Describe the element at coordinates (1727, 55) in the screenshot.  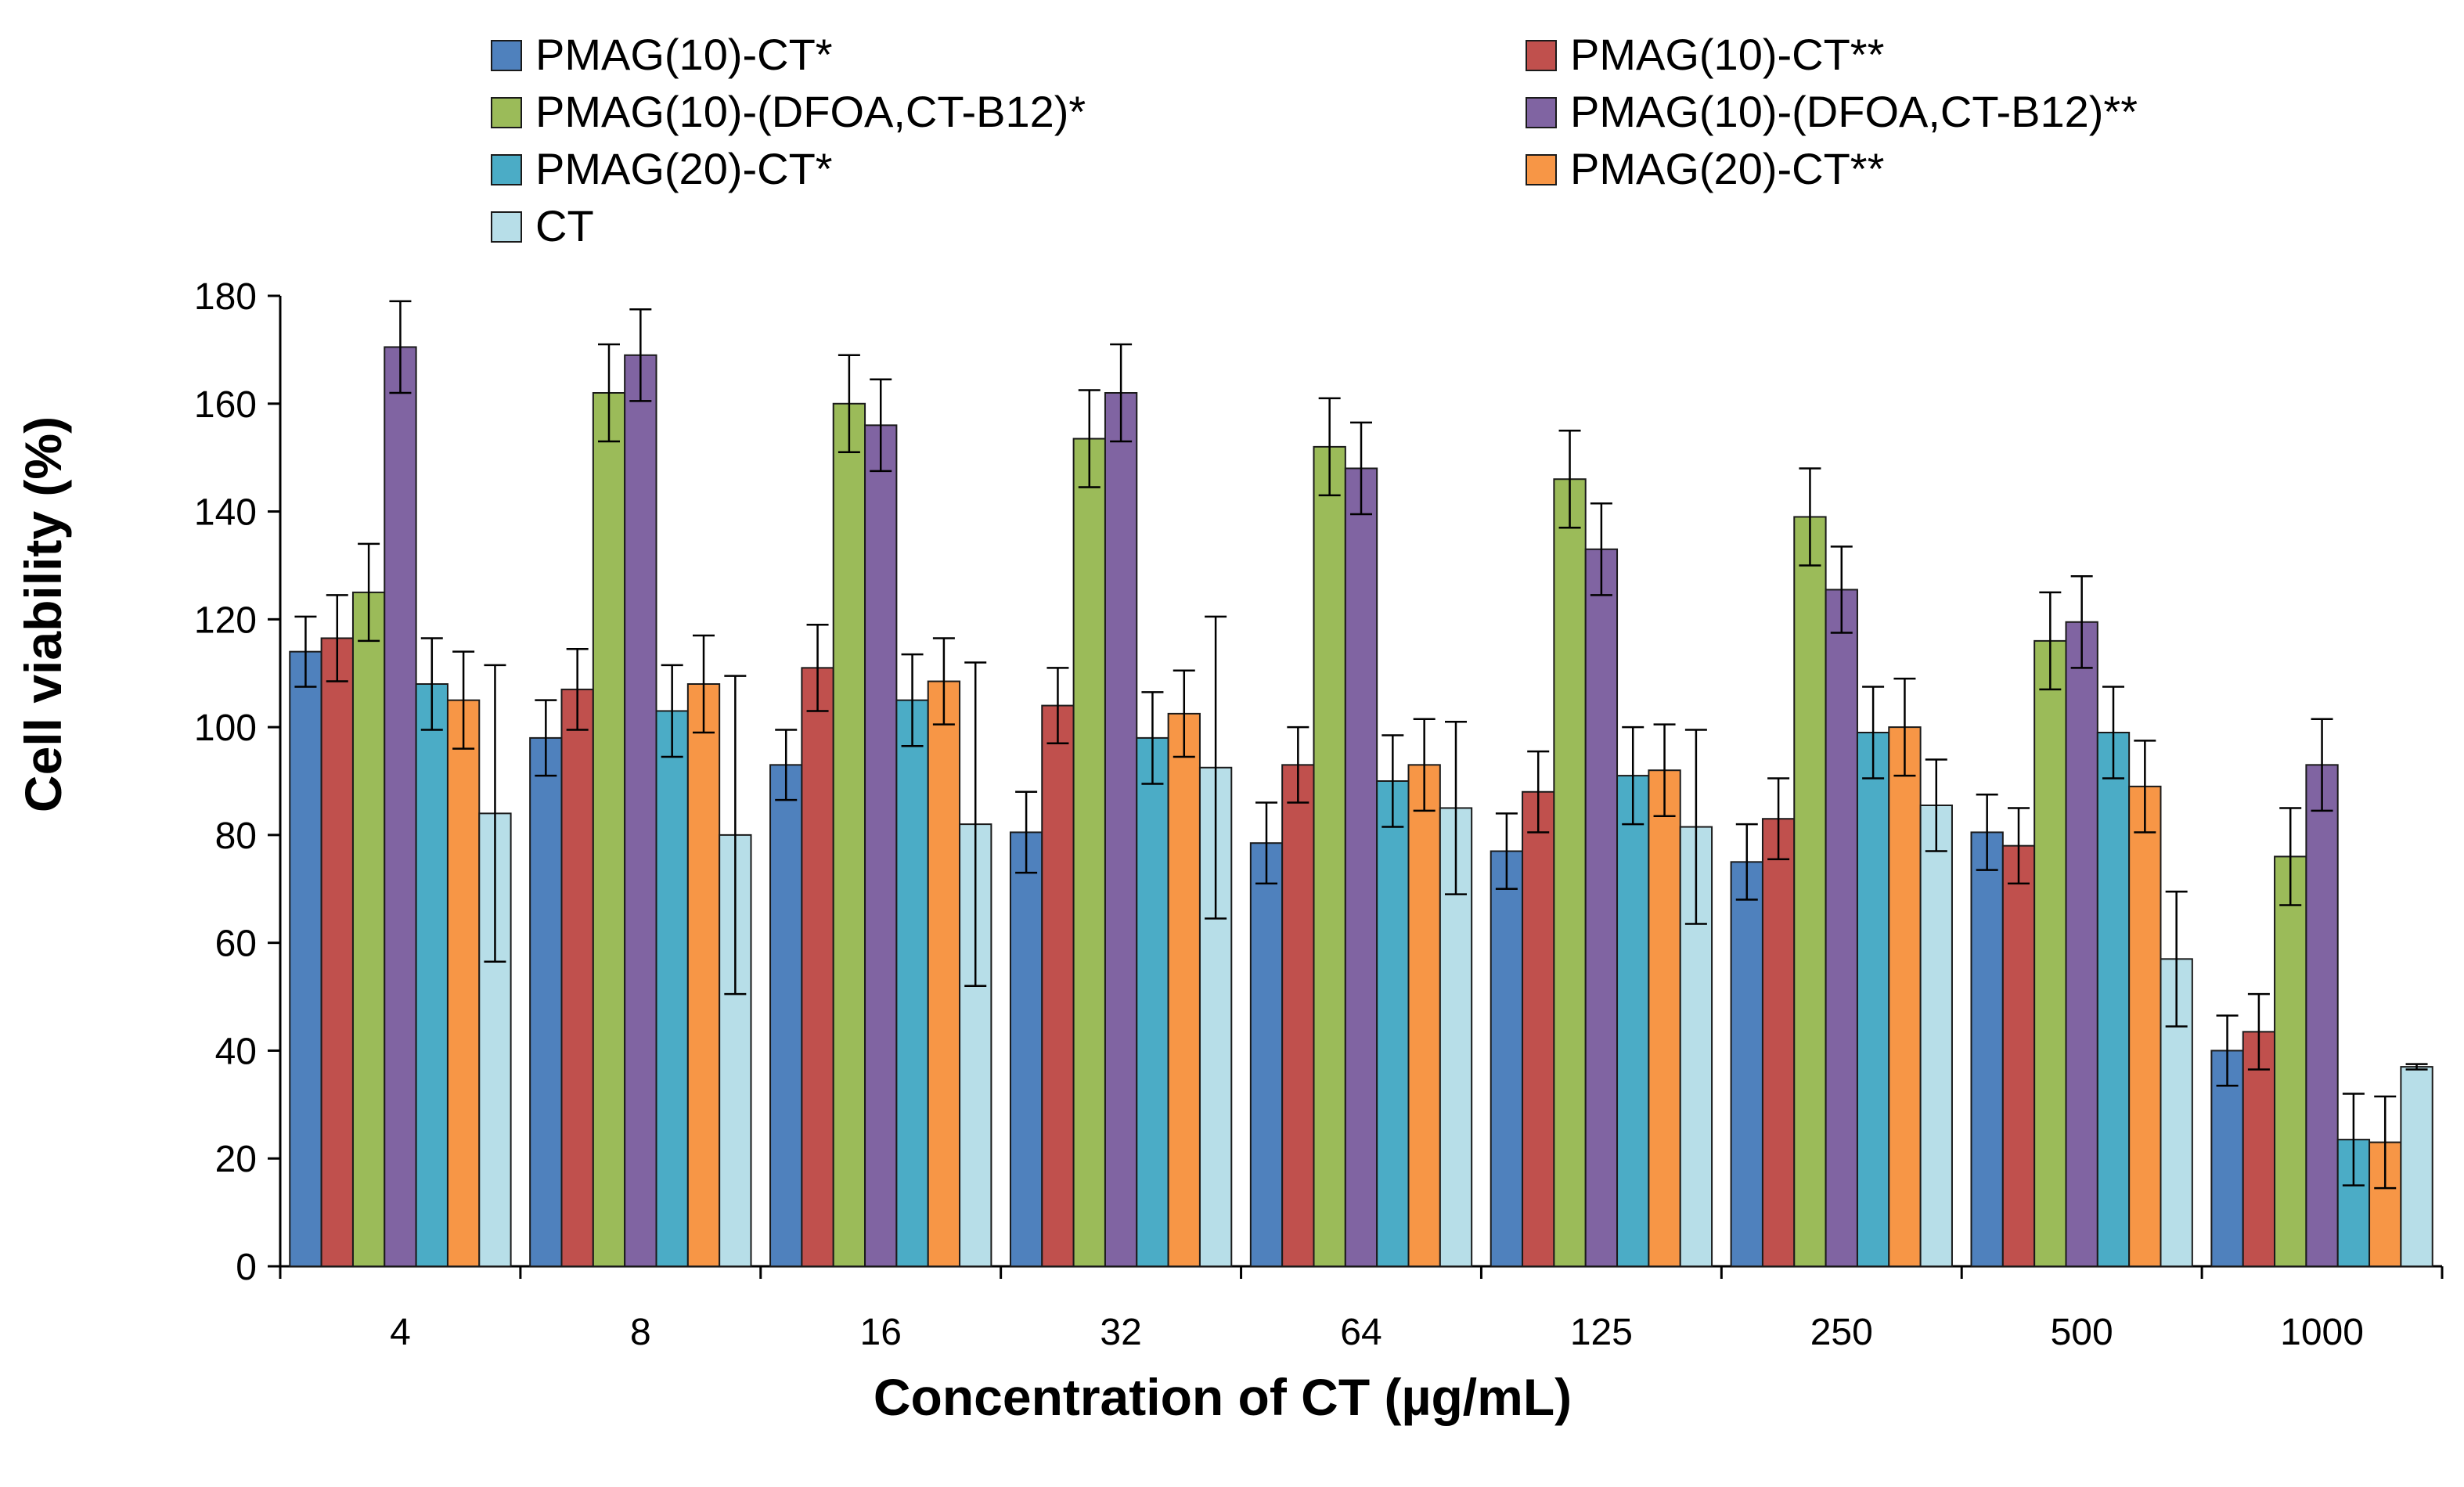
I see `legend-label: PMAG(10)-CT**` at that location.